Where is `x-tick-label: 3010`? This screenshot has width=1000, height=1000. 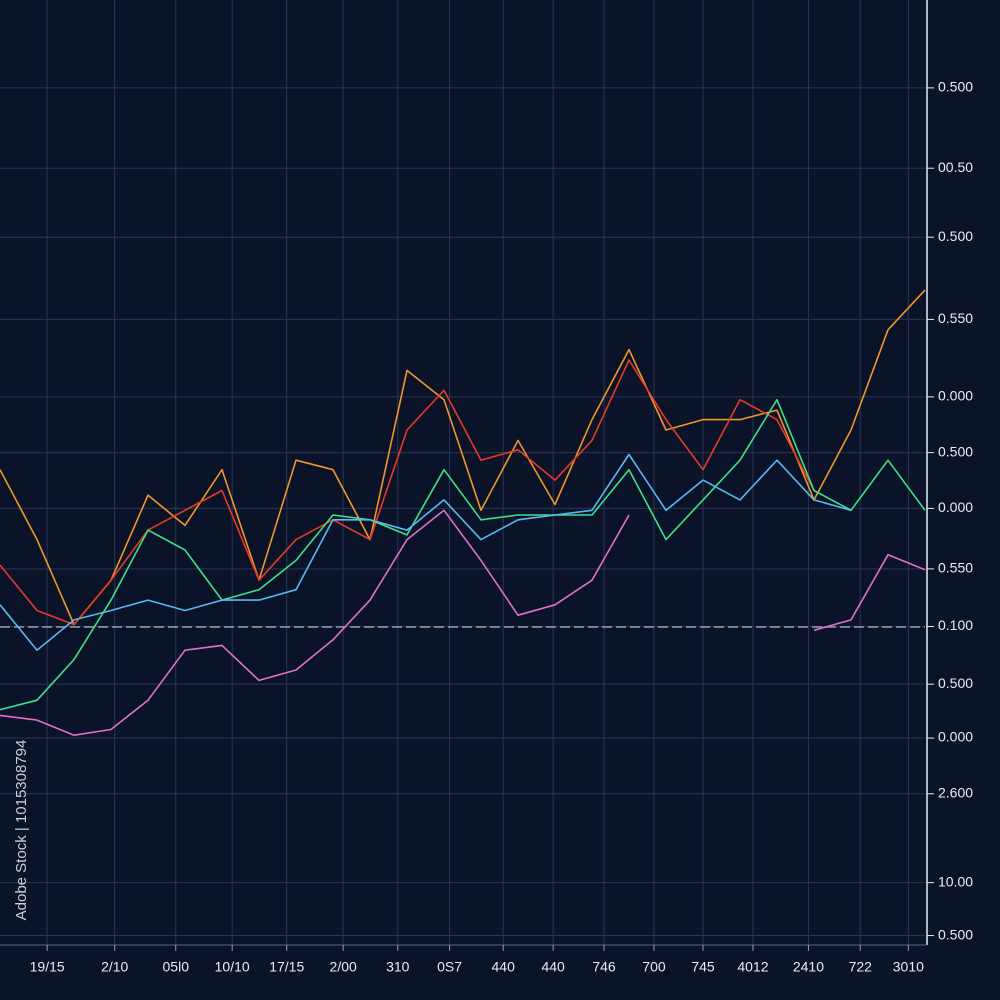
x-tick-label: 3010 is located at coordinates (908, 967).